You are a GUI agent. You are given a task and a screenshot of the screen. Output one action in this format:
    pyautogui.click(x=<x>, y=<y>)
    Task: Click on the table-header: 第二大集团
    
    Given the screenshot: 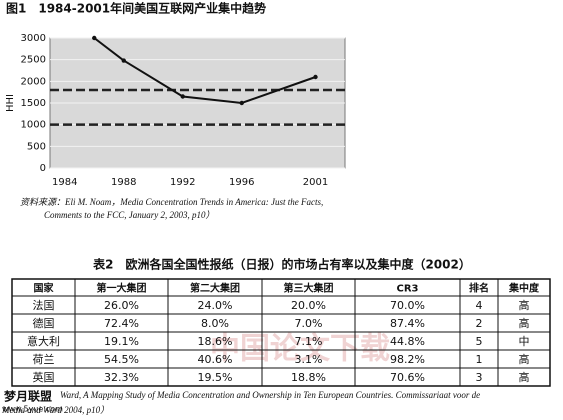 What is the action you would take?
    pyautogui.click(x=215, y=288)
    